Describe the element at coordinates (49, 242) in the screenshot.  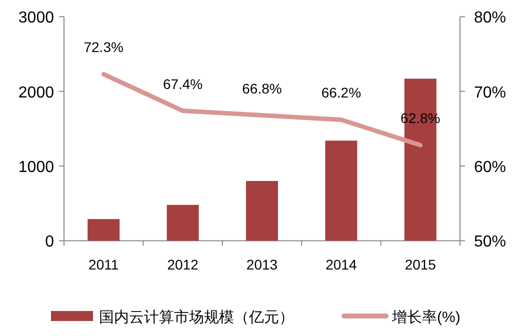
I see `y-tick-label: 0` at that location.